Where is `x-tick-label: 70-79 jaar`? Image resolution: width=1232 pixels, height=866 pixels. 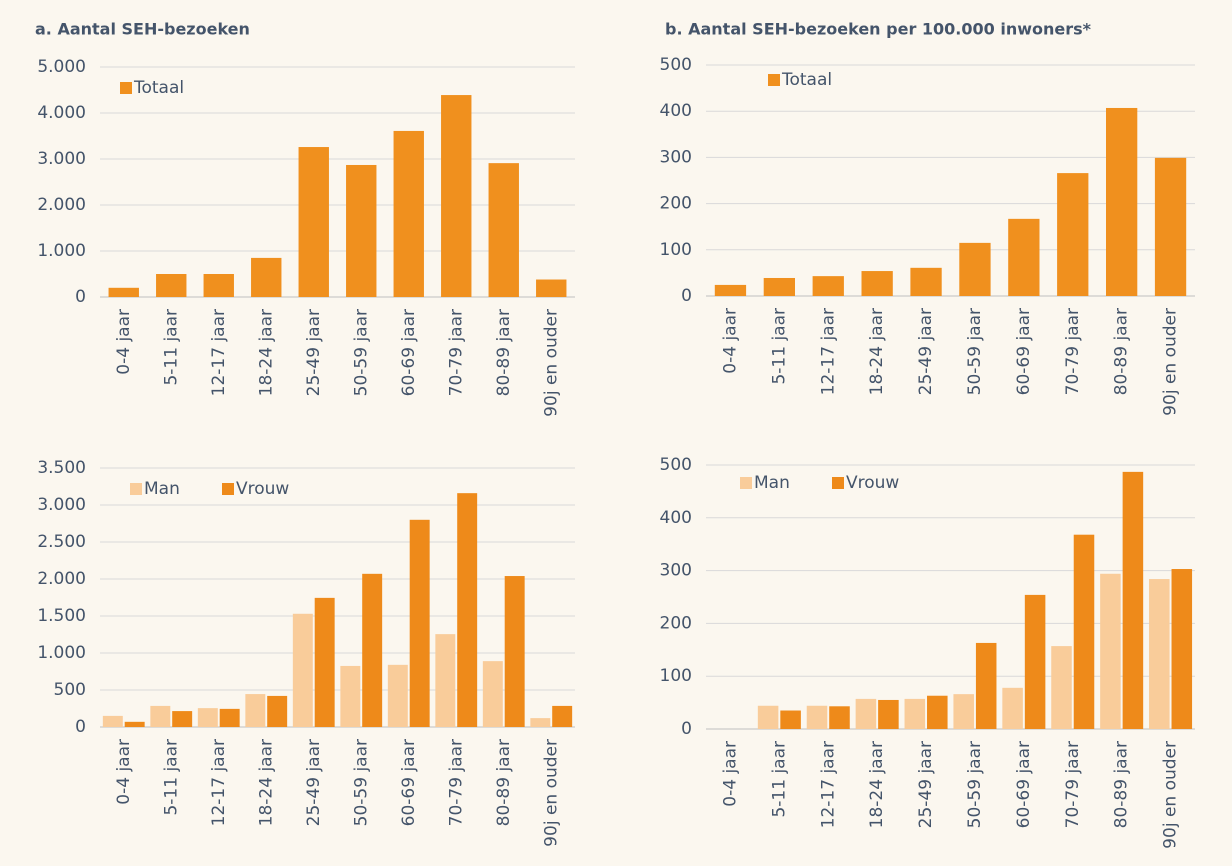 x-tick-label: 70-79 jaar is located at coordinates (1073, 351).